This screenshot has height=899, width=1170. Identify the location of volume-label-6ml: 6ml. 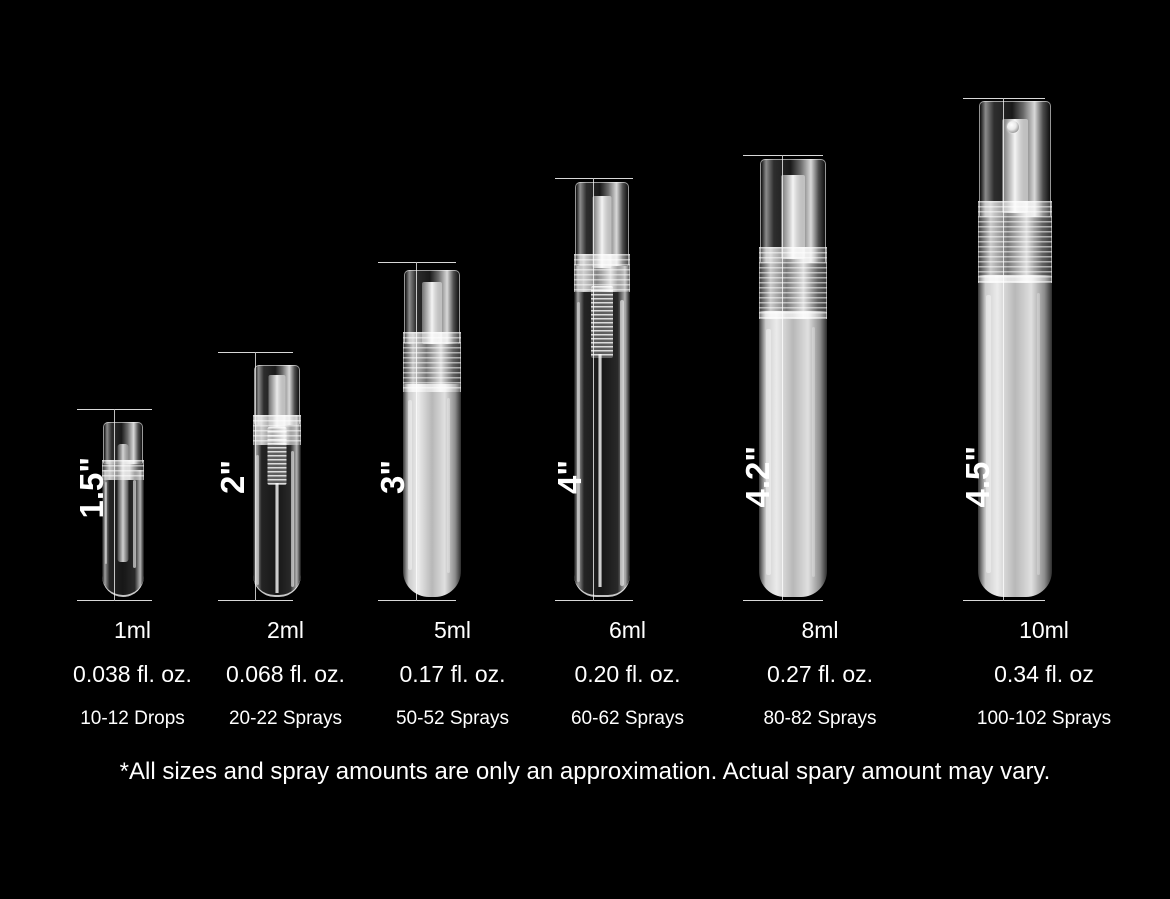
(627, 630).